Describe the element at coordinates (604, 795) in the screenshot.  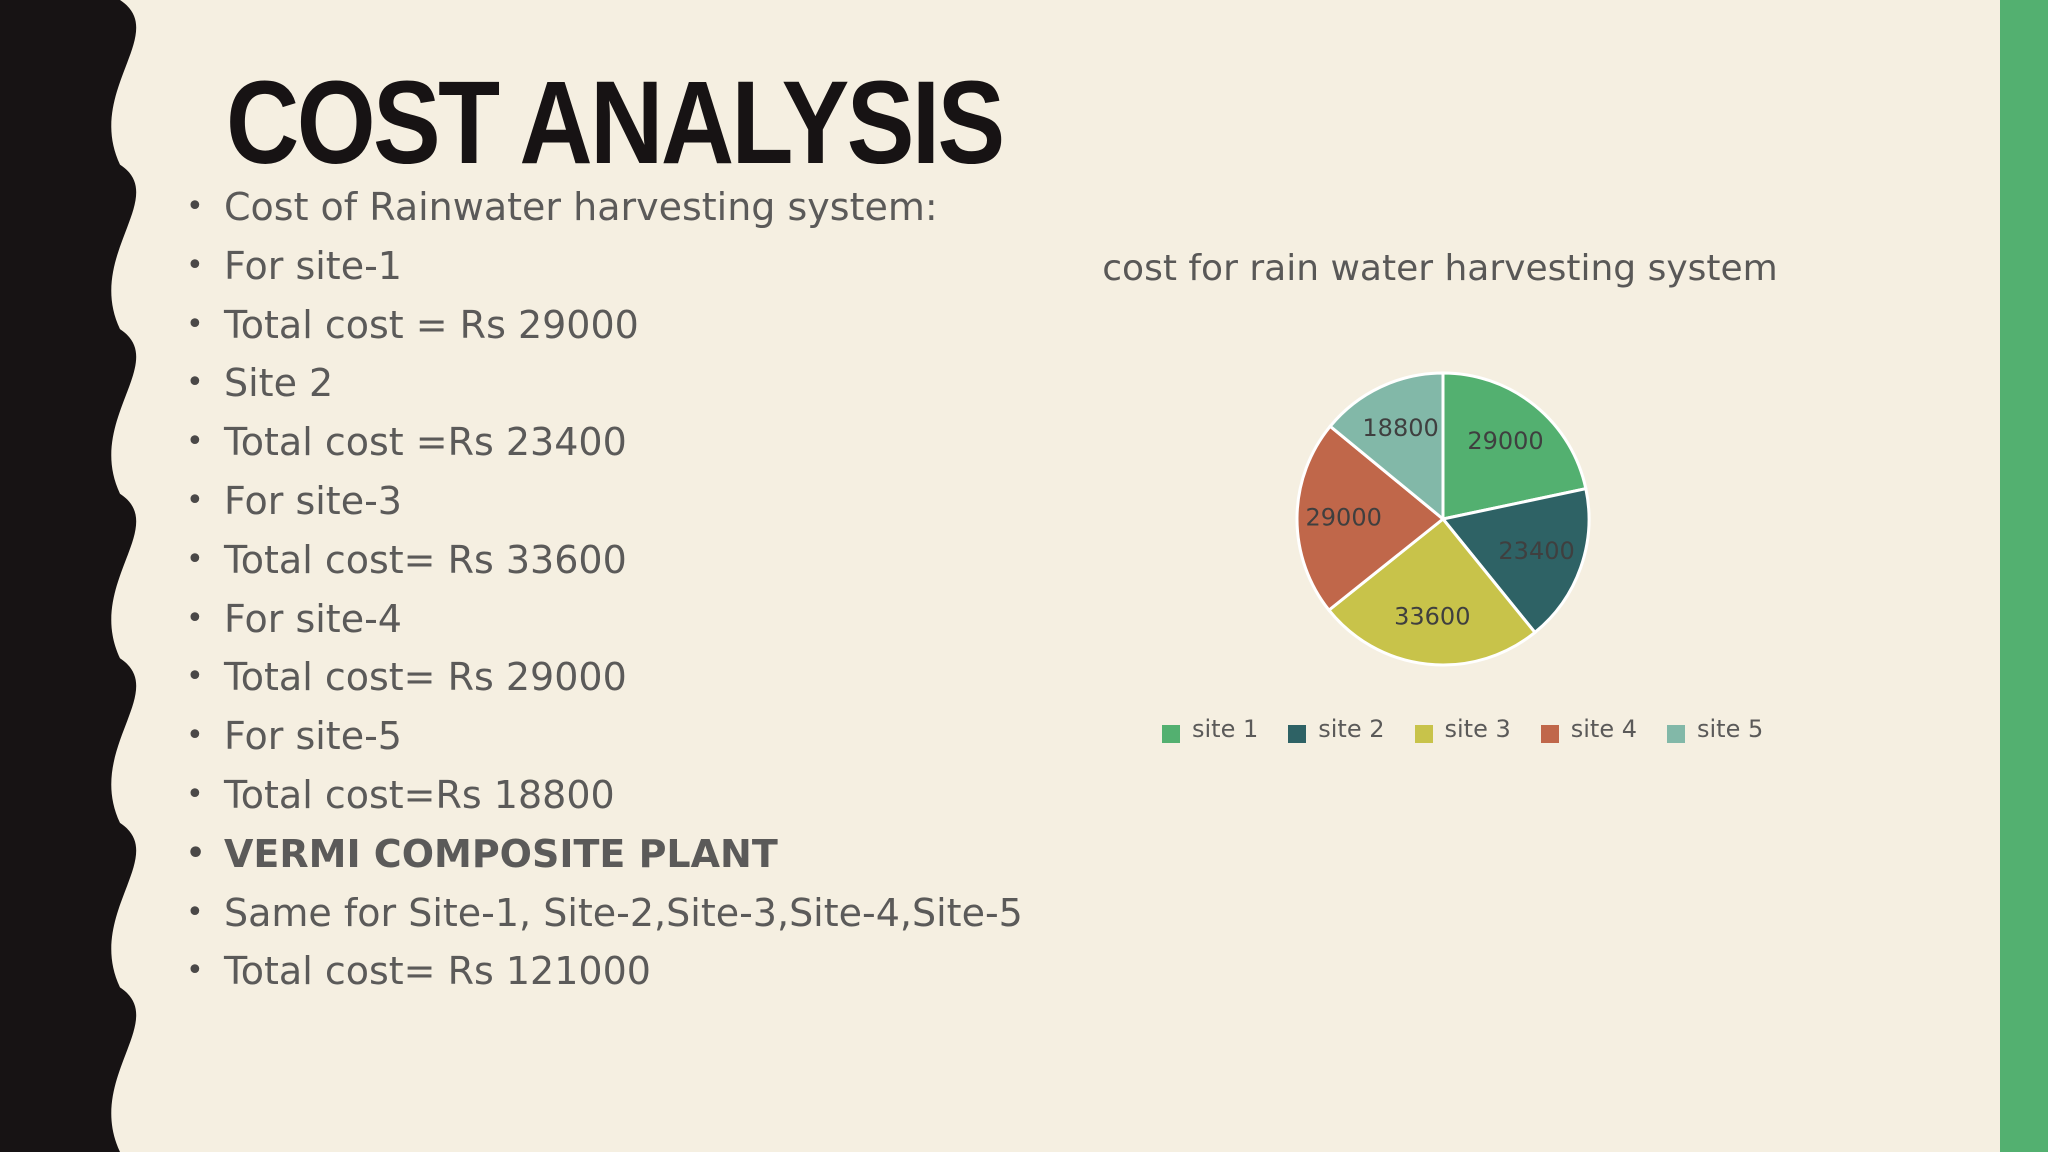
I see `bullet-item: Total cost=Rs 18800` at that location.